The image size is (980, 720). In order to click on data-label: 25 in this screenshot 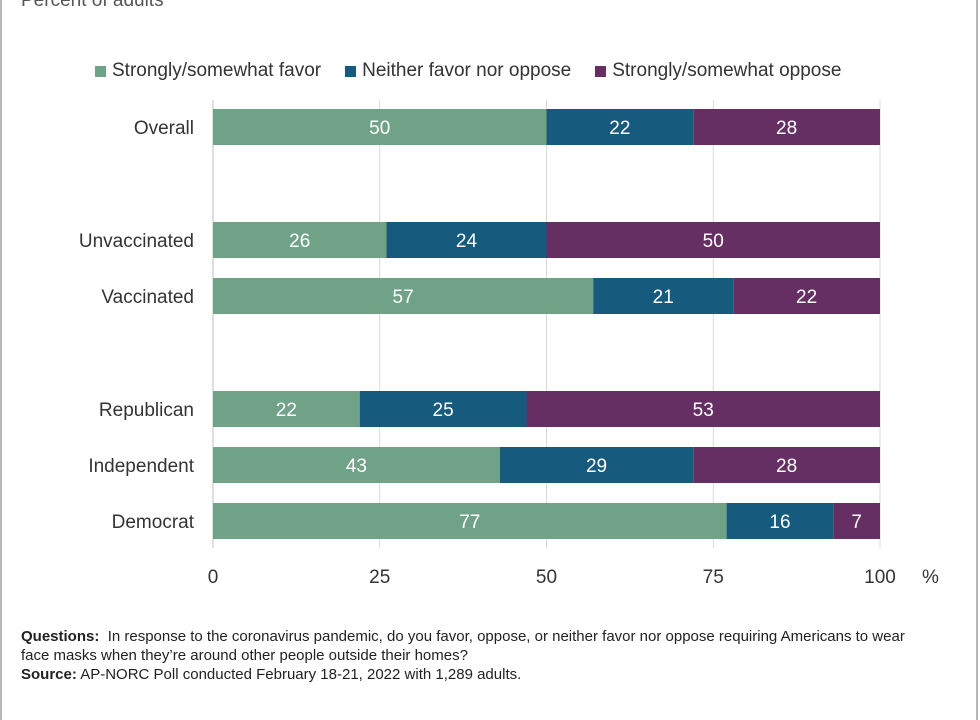, I will do `click(443, 410)`.